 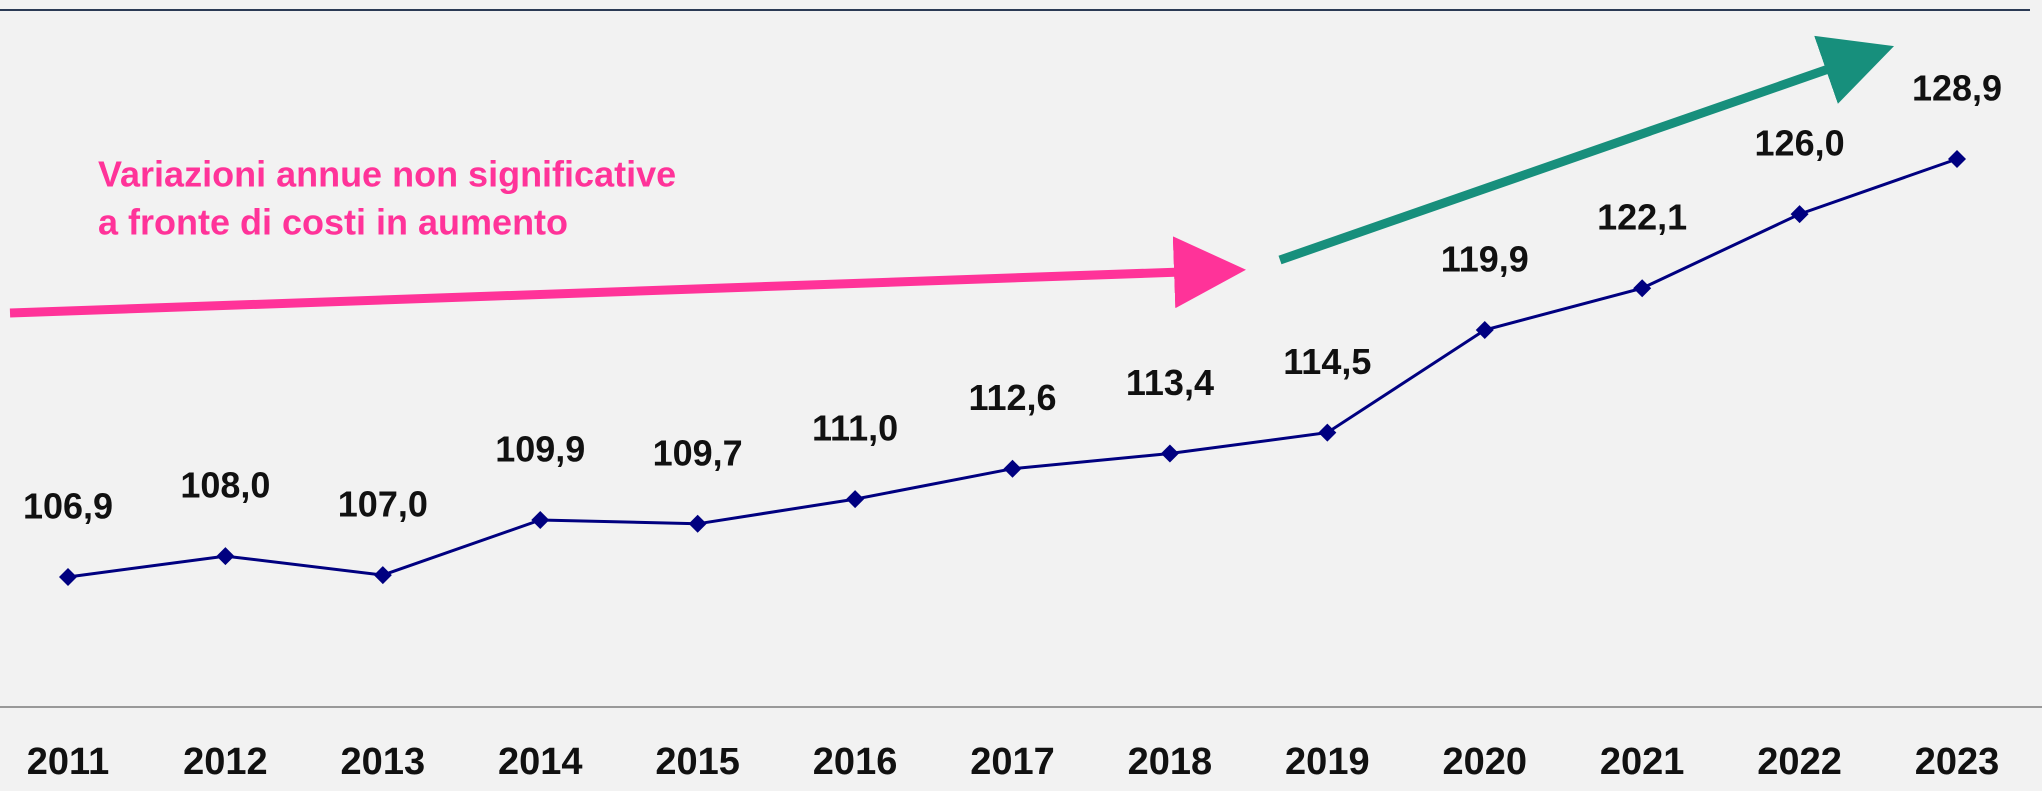 I want to click on x-tick-label: 2021, so click(x=1642, y=762).